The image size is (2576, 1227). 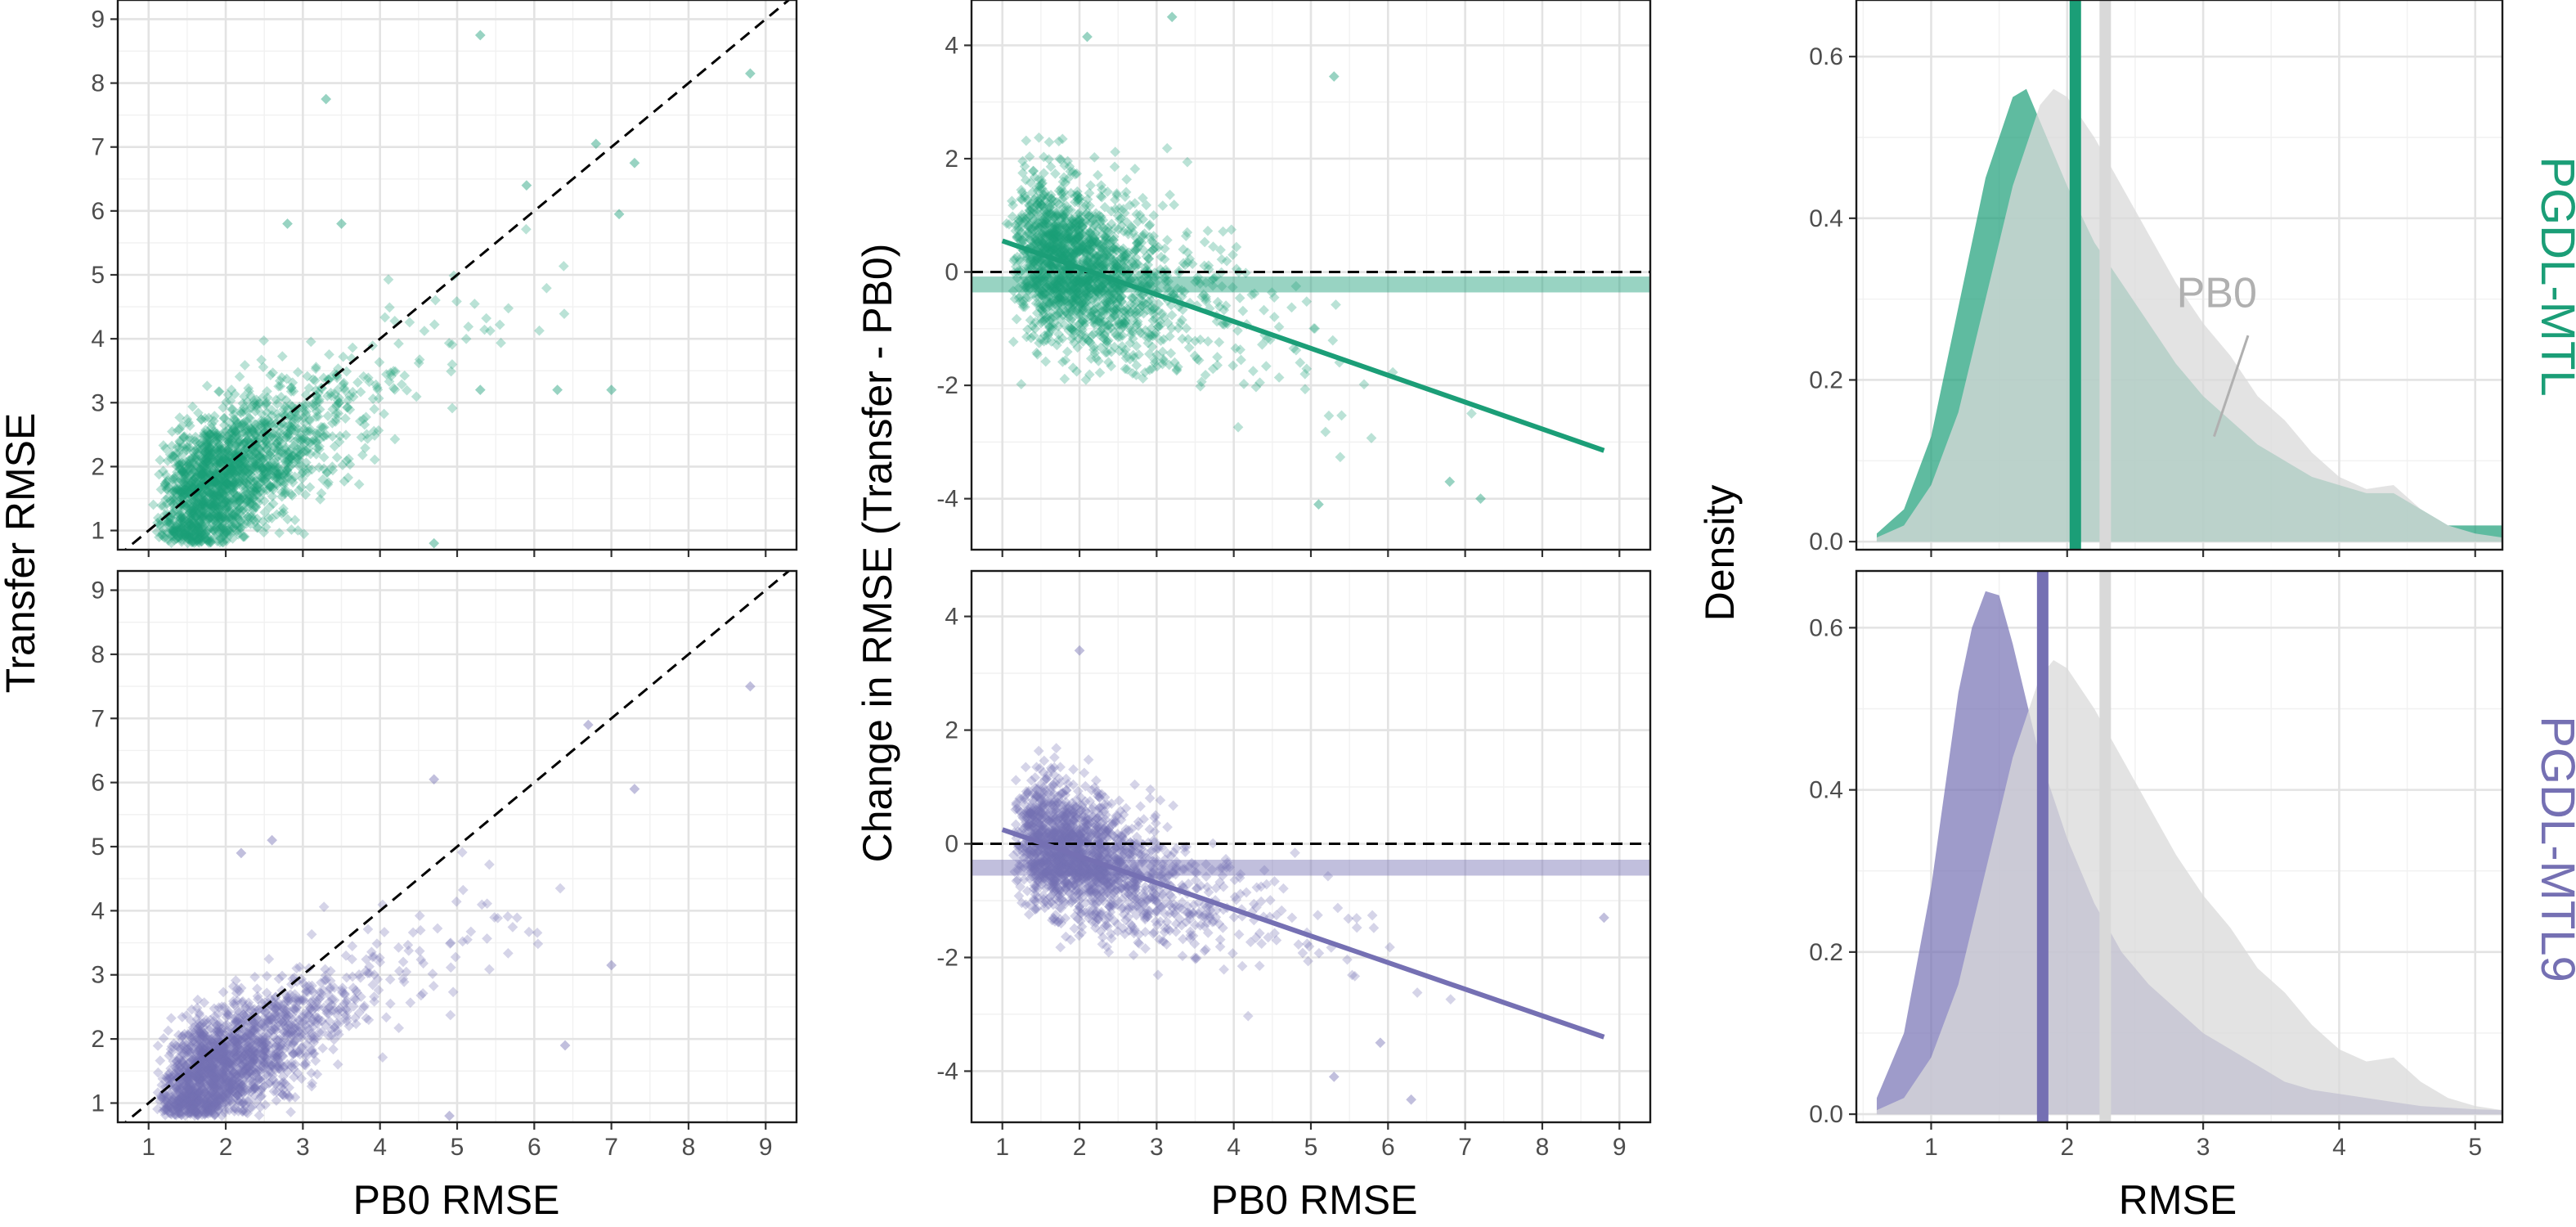 What do you see at coordinates (952, 159) in the screenshot?
I see `y-tick-label: 2` at bounding box center [952, 159].